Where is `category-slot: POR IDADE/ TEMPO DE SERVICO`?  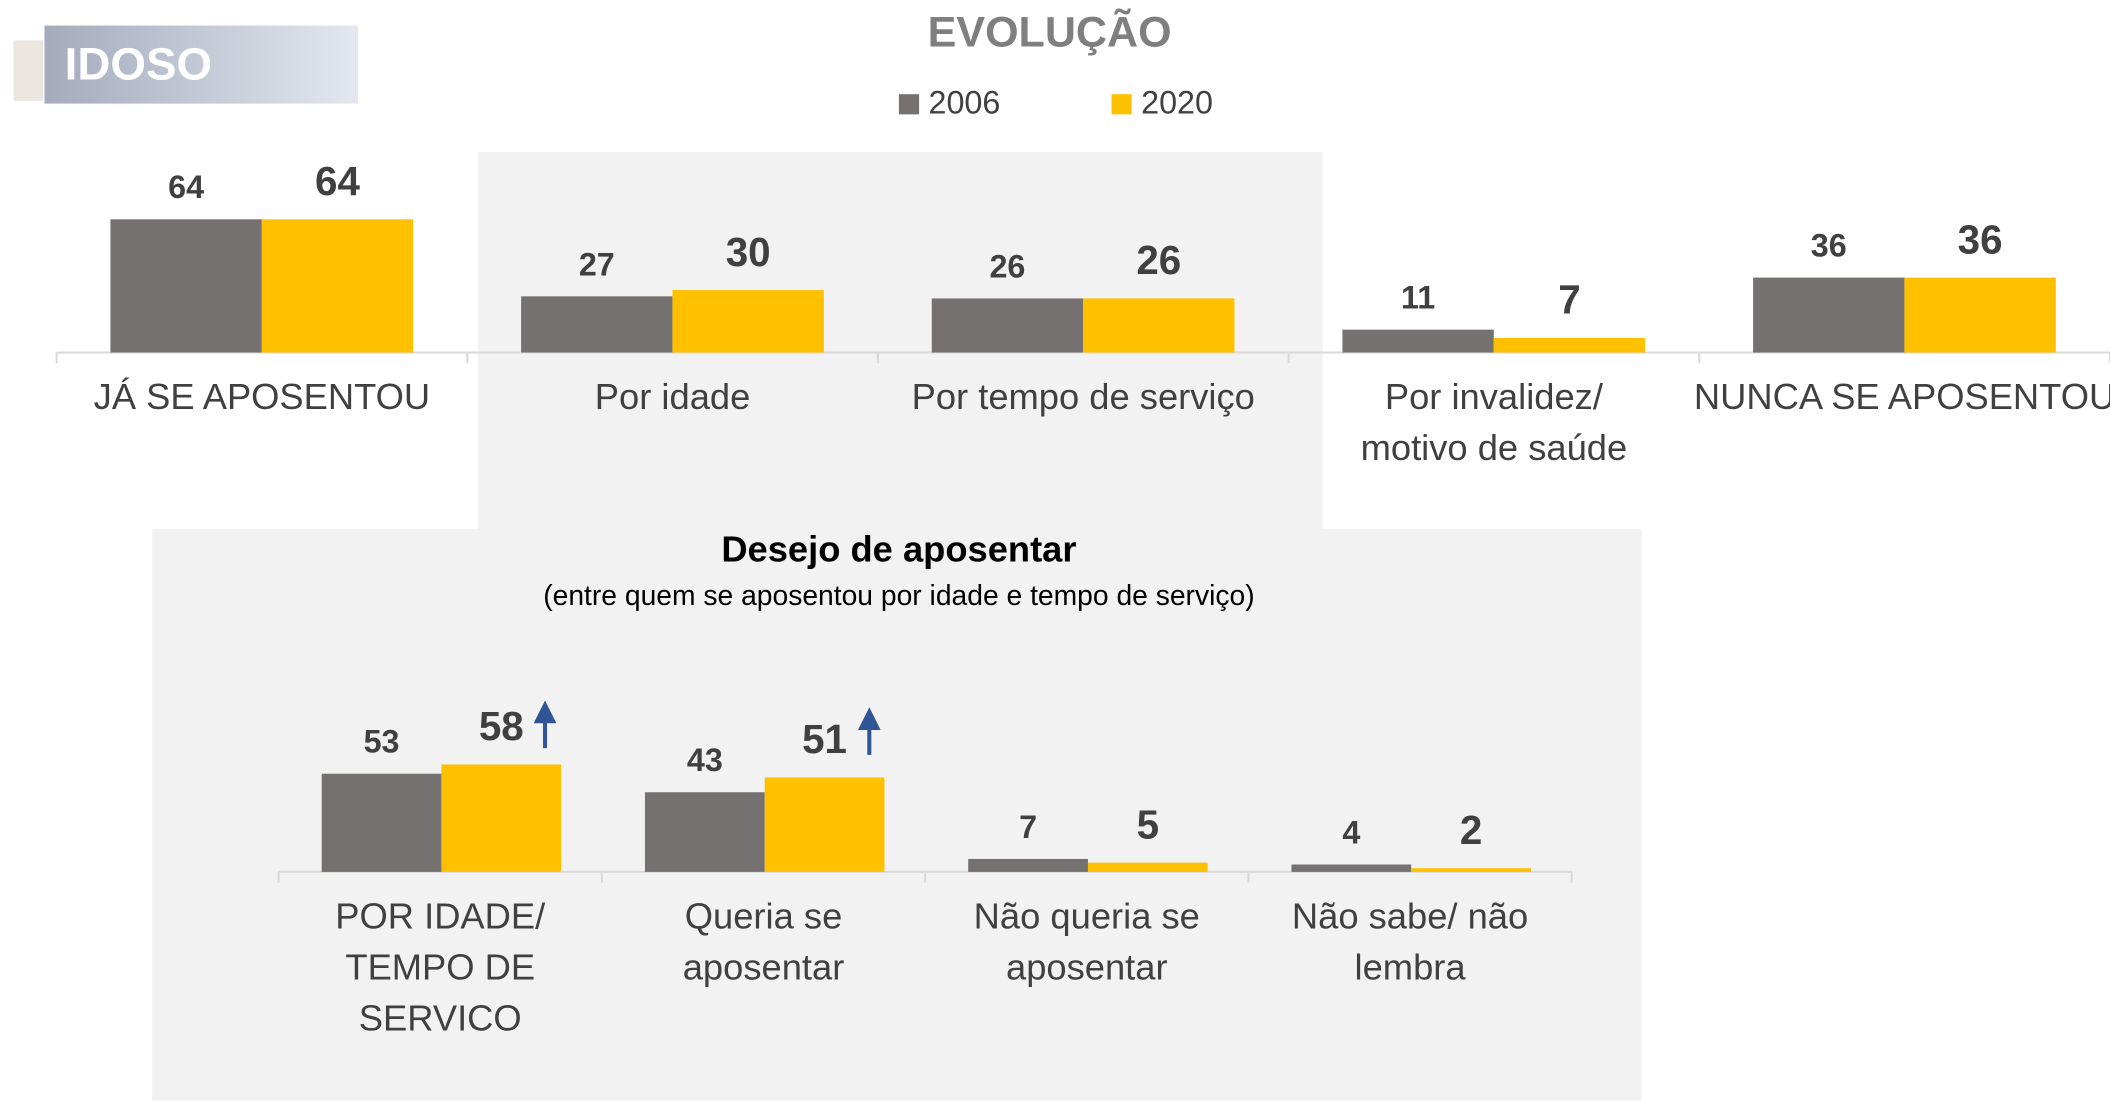
category-slot: POR IDADE/ TEMPO DE SERVICO is located at coordinates (440, 967).